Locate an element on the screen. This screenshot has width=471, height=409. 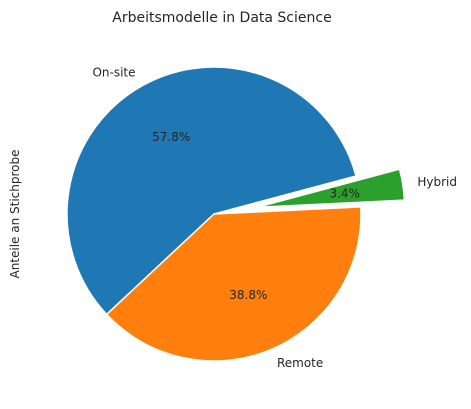
pie-slice-hybrid is located at coordinates (331, 188).